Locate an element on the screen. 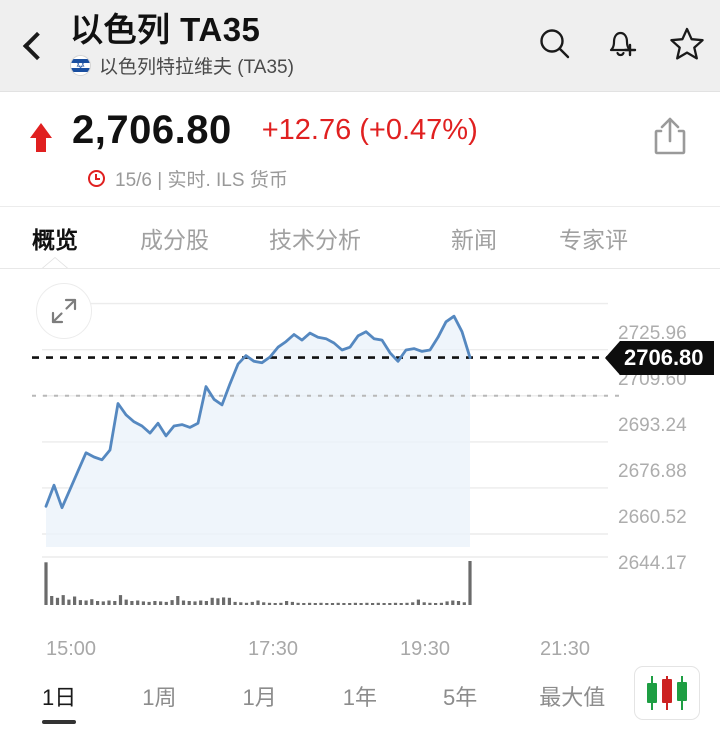 This screenshot has height=732, width=720. star-of-david-glyph: ✡ is located at coordinates (80, 64).